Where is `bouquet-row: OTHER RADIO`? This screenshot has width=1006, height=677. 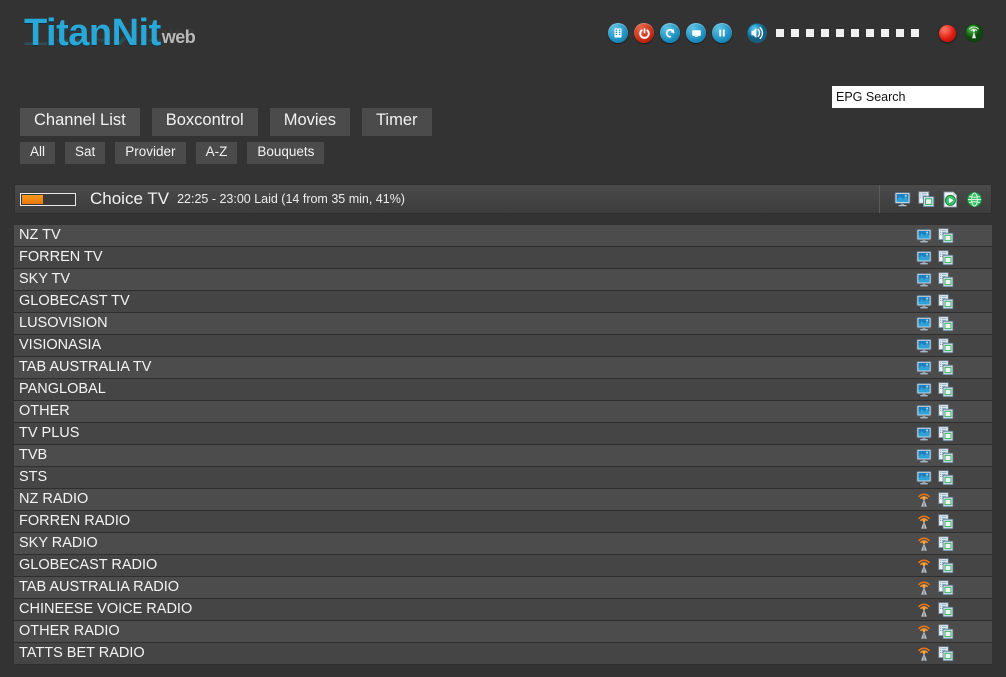 bouquet-row: OTHER RADIO is located at coordinates (503, 632).